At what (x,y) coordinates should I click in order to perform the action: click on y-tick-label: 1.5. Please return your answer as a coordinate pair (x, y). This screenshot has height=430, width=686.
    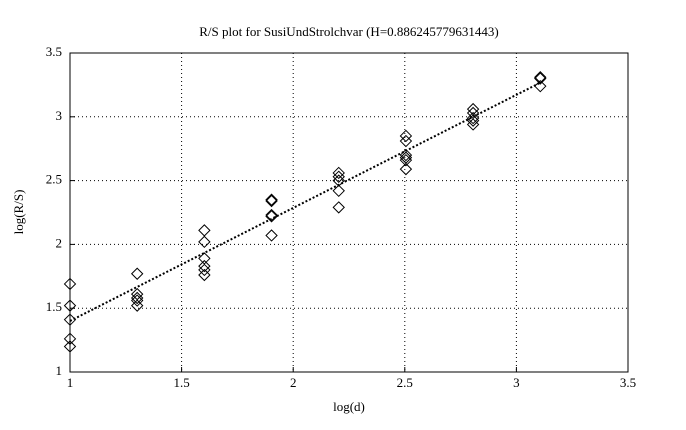
    Looking at the image, I should click on (54, 306).